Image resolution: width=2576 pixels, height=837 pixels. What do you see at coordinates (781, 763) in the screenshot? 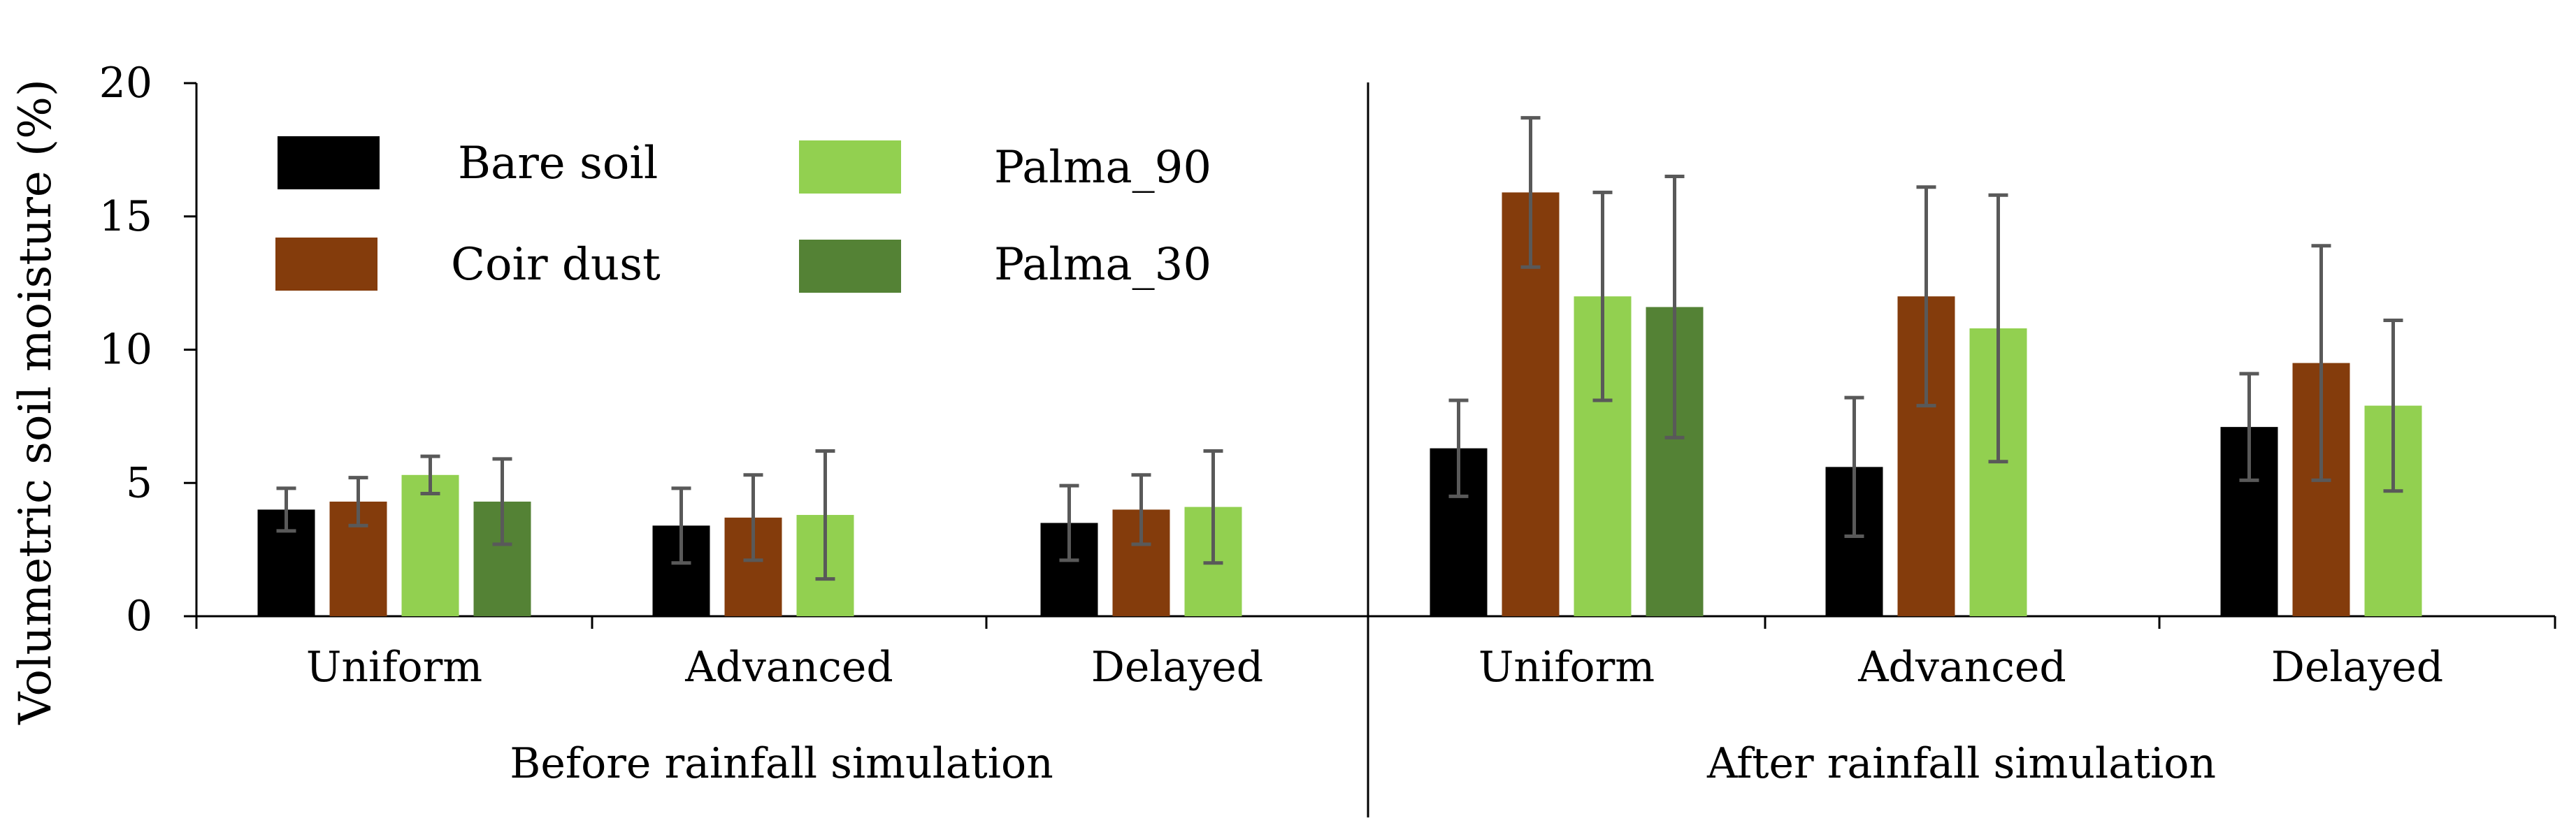
I see `group-label: Before rainfall simulation` at bounding box center [781, 763].